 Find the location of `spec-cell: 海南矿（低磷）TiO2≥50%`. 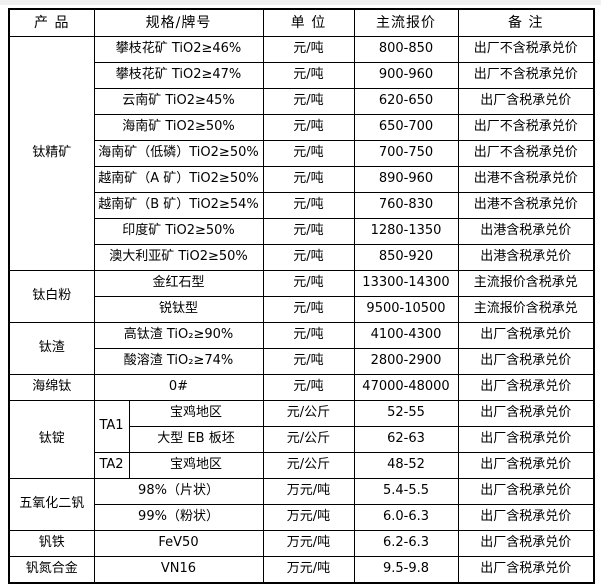

spec-cell: 海南矿（低磷）TiO2≥50% is located at coordinates (178, 153).